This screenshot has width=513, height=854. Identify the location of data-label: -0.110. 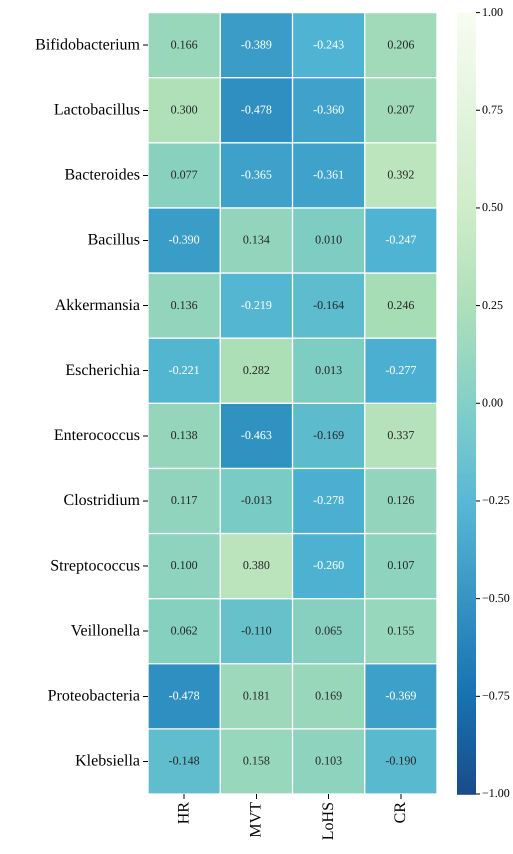
(256, 630).